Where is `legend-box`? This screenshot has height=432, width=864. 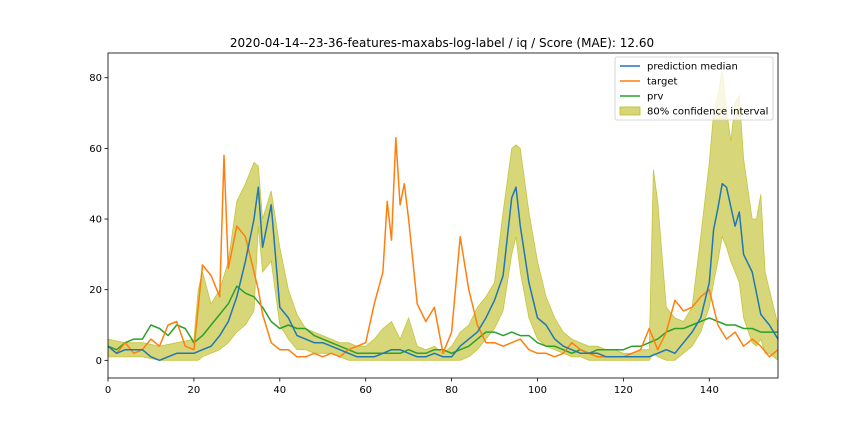
legend-box is located at coordinates (694, 88).